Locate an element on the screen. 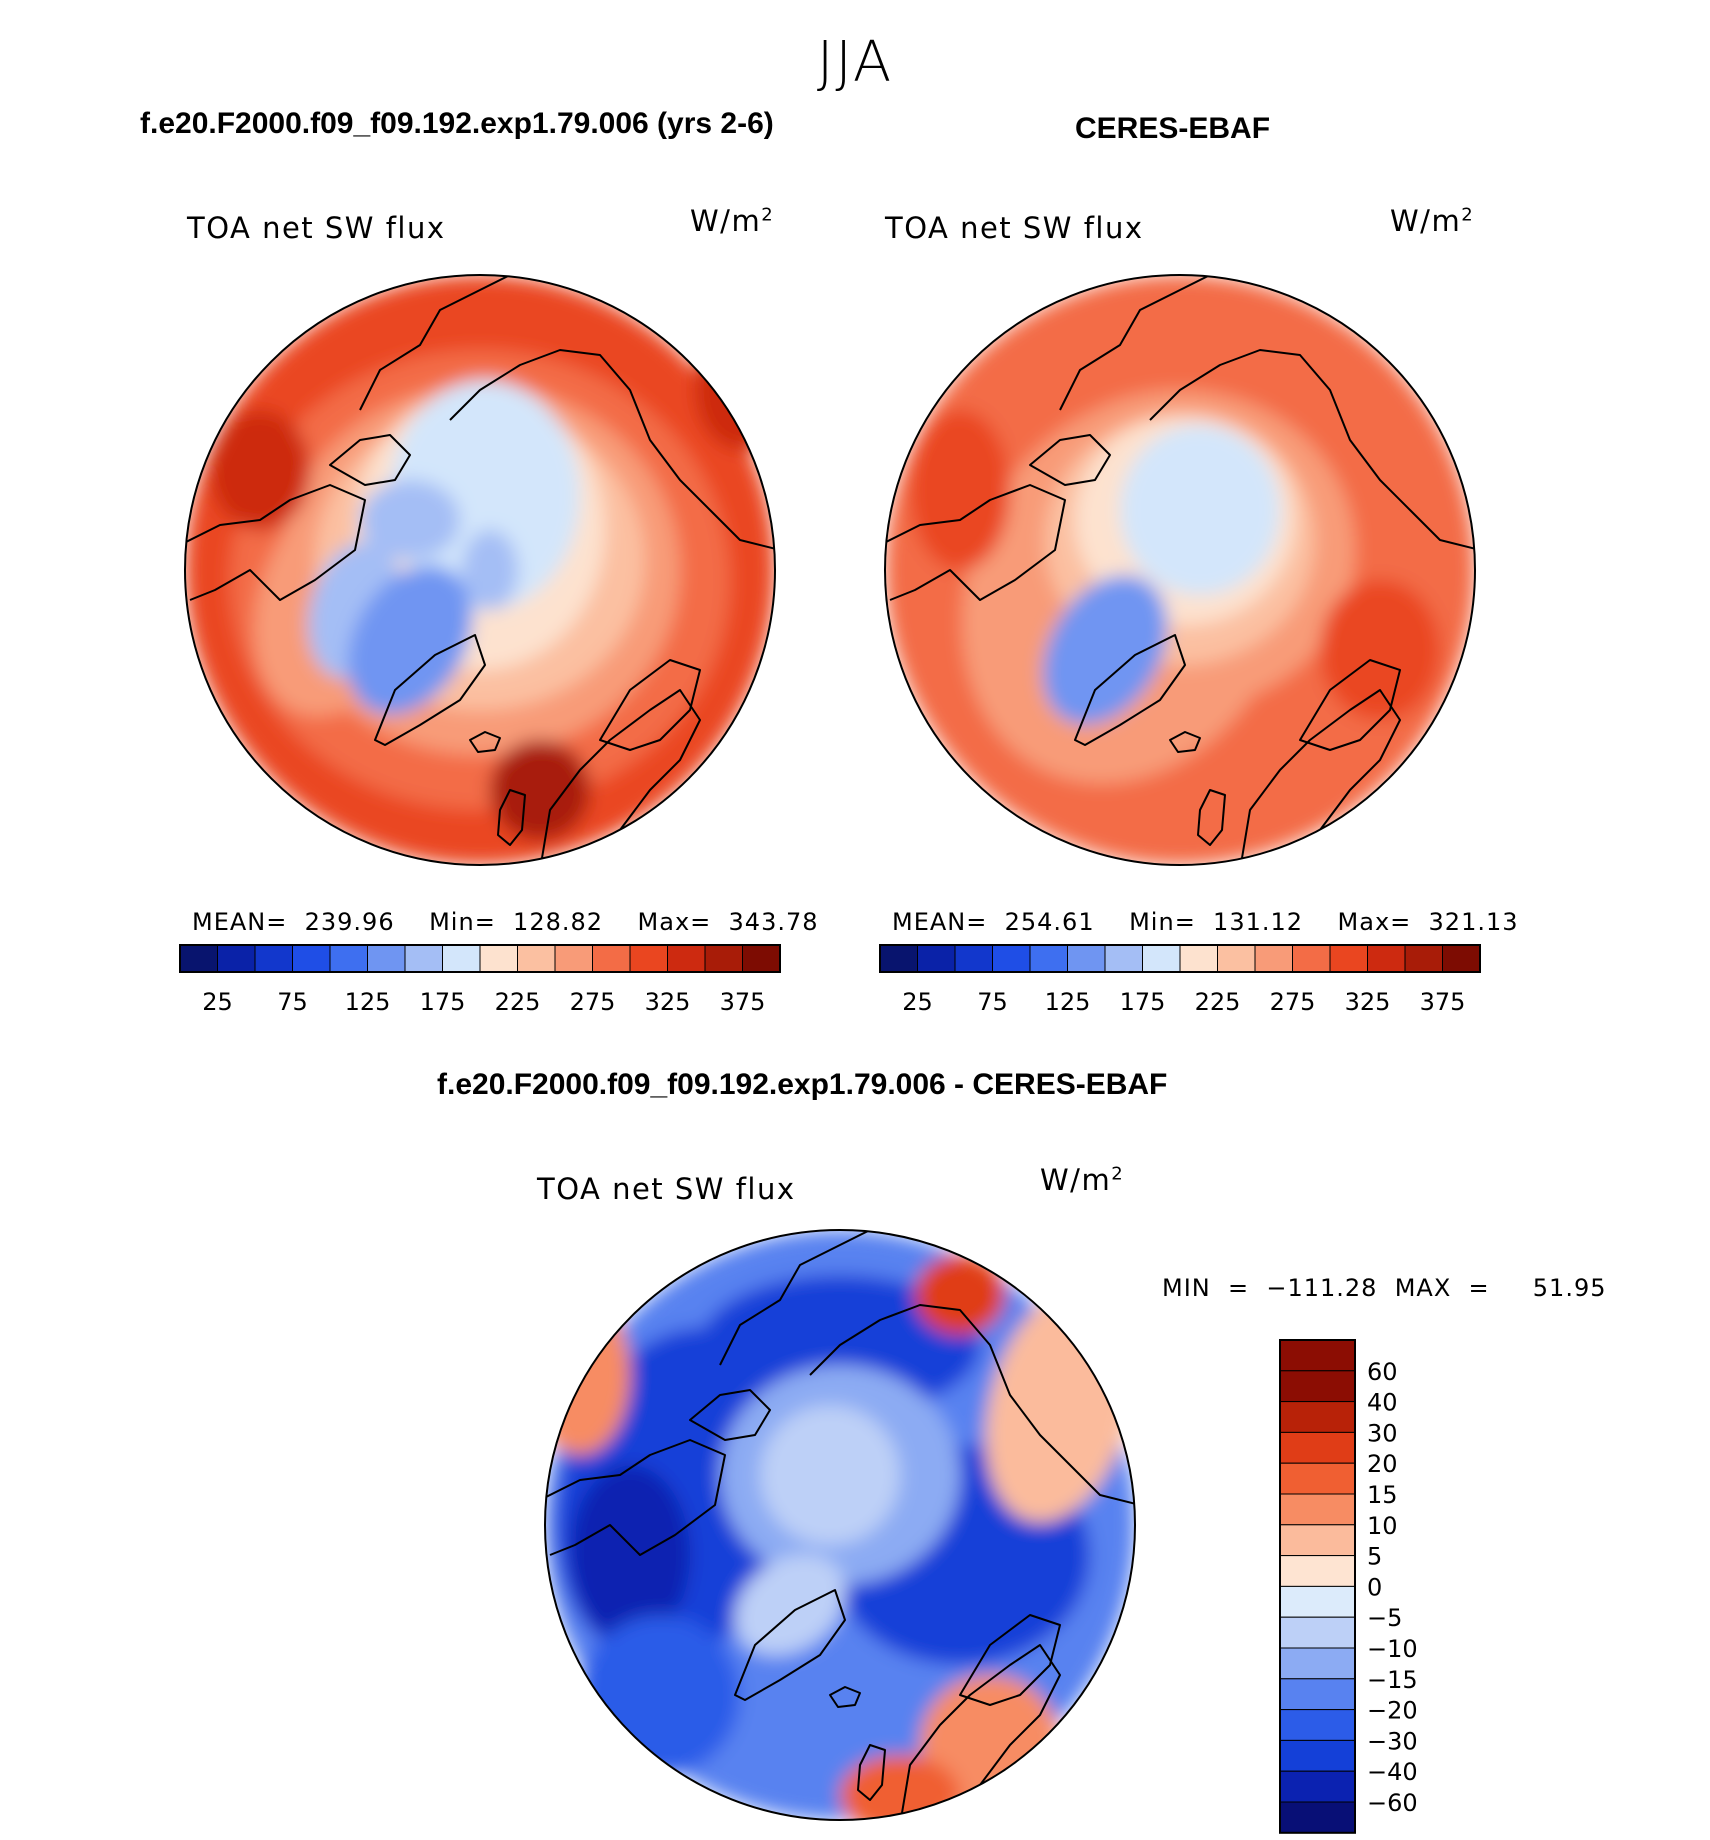  colorbar-tick-label: 225 is located at coordinates (1218, 1002).